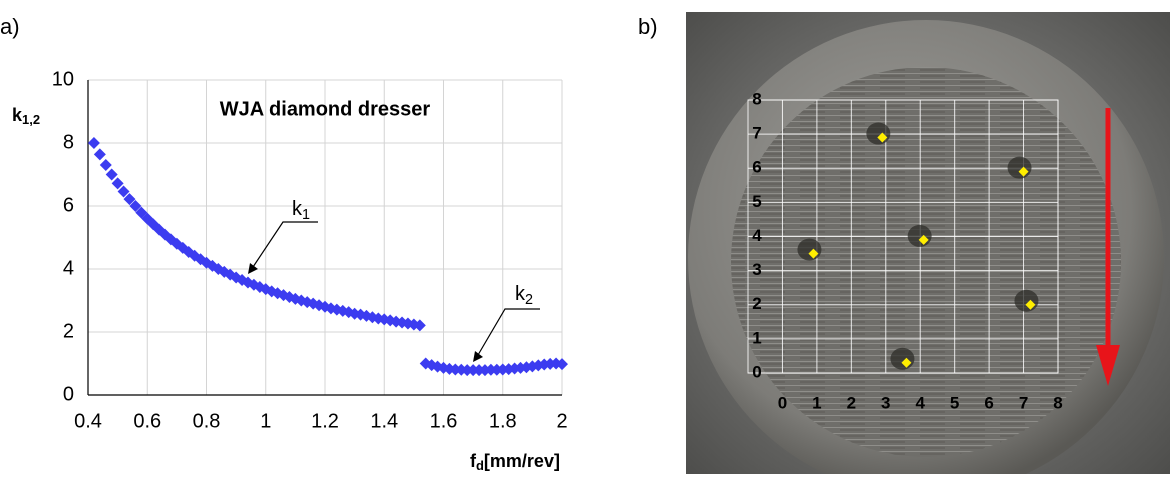  What do you see at coordinates (31, 119) in the screenshot?
I see `y-axis-label-subscript: 1,2` at bounding box center [31, 119].